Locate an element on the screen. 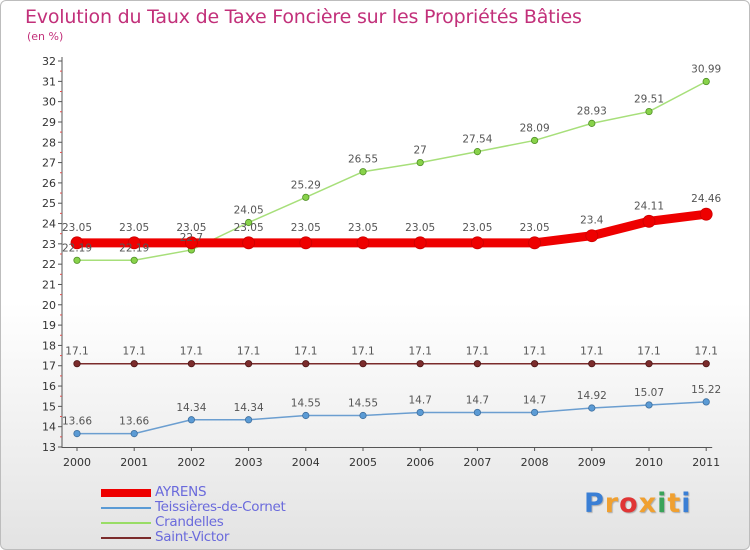 The image size is (750, 550). proxiti-logo: Proxiti is located at coordinates (638, 503).